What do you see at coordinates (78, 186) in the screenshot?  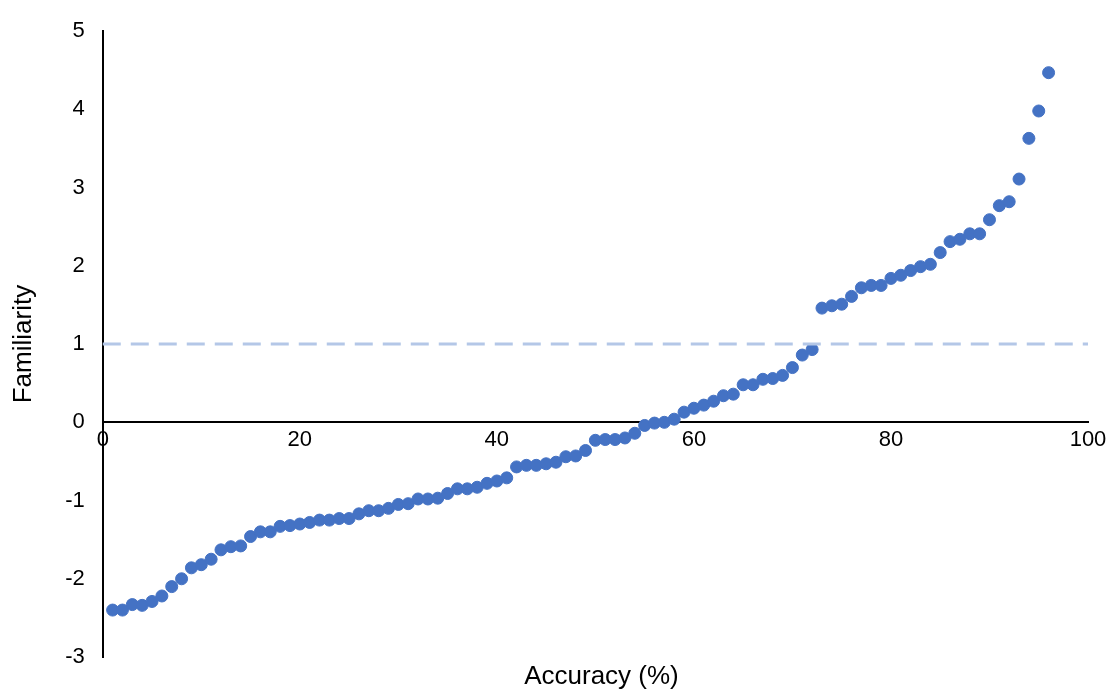 I see `y-tick-label: 3` at bounding box center [78, 186].